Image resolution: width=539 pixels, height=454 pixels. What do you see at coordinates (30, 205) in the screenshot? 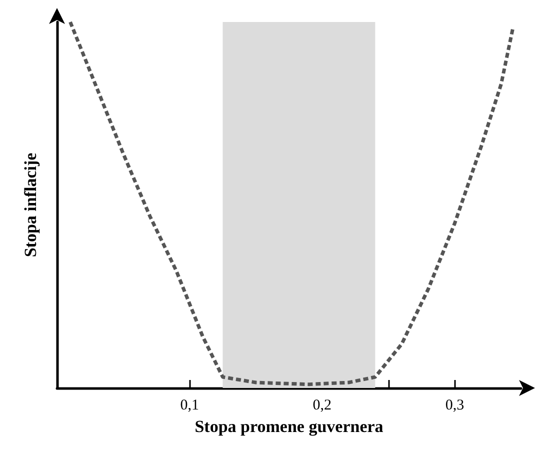
I see `y-axis-title: Stopa inflacije` at bounding box center [30, 205].